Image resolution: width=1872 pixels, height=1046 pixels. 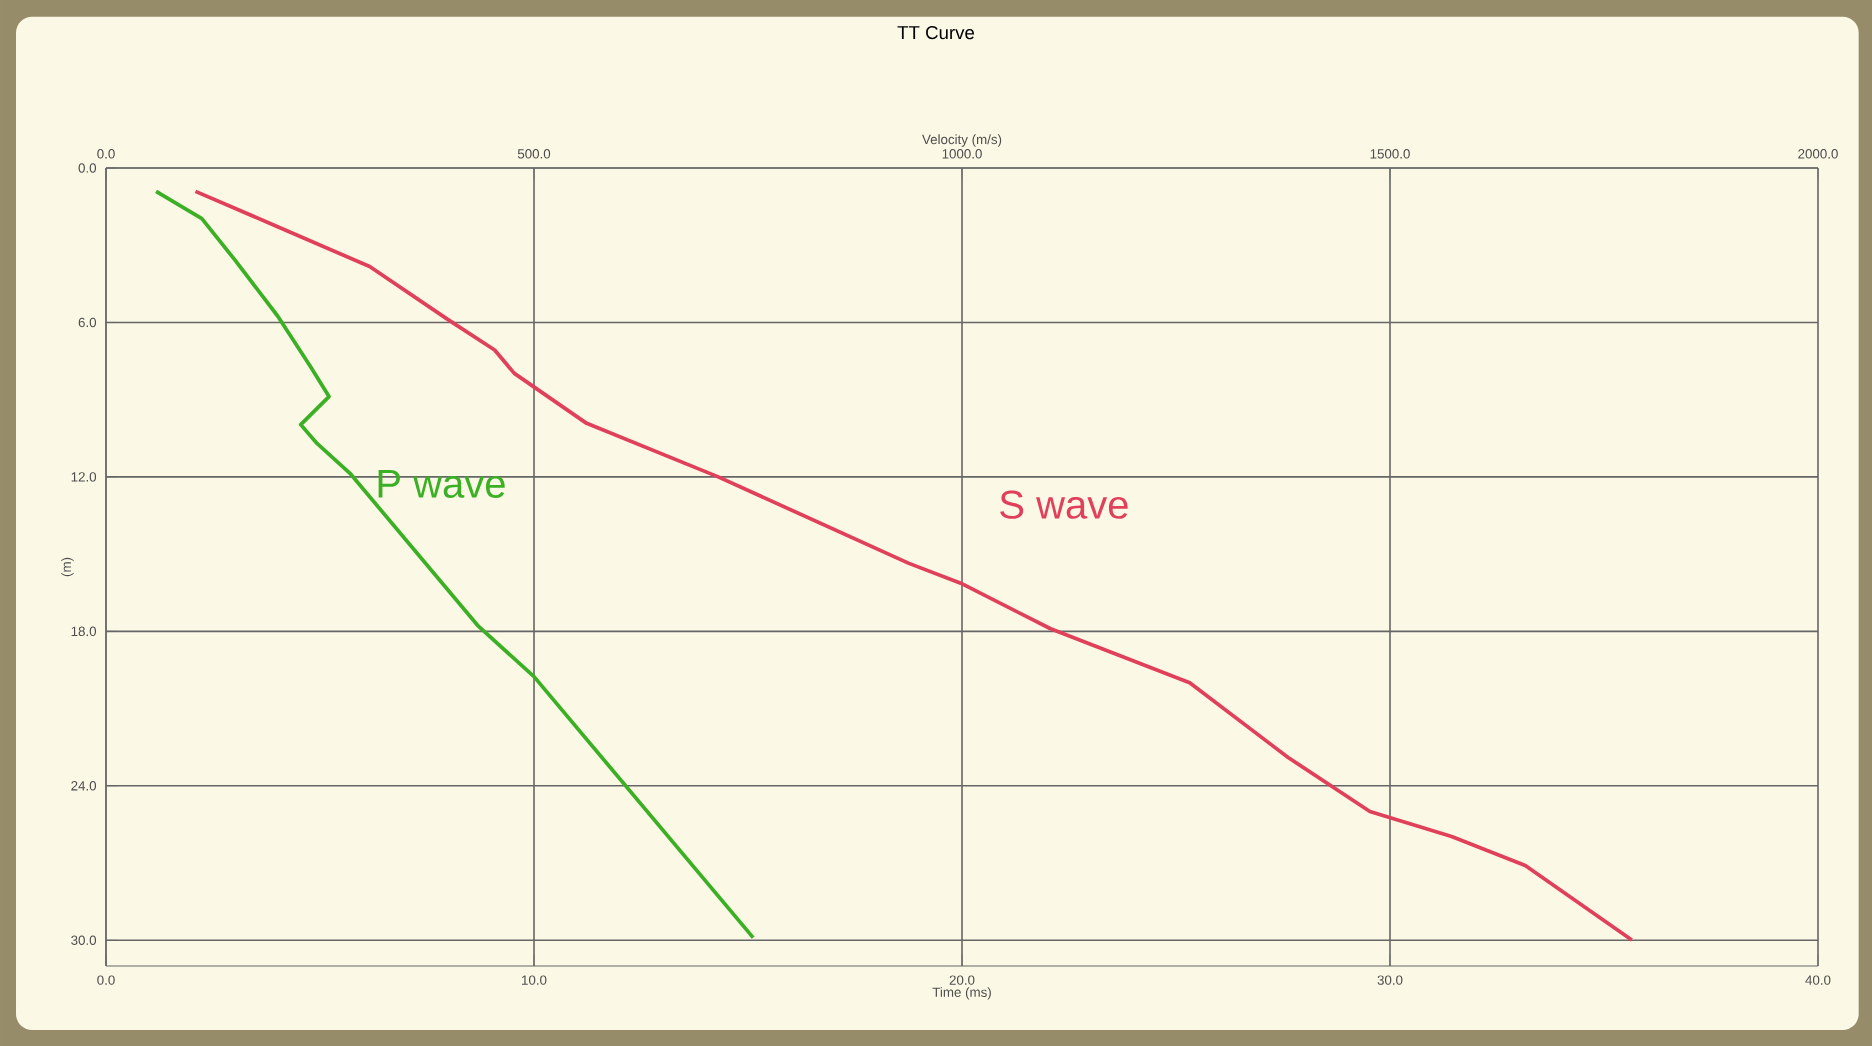 I want to click on series-label: P wave, so click(x=441, y=483).